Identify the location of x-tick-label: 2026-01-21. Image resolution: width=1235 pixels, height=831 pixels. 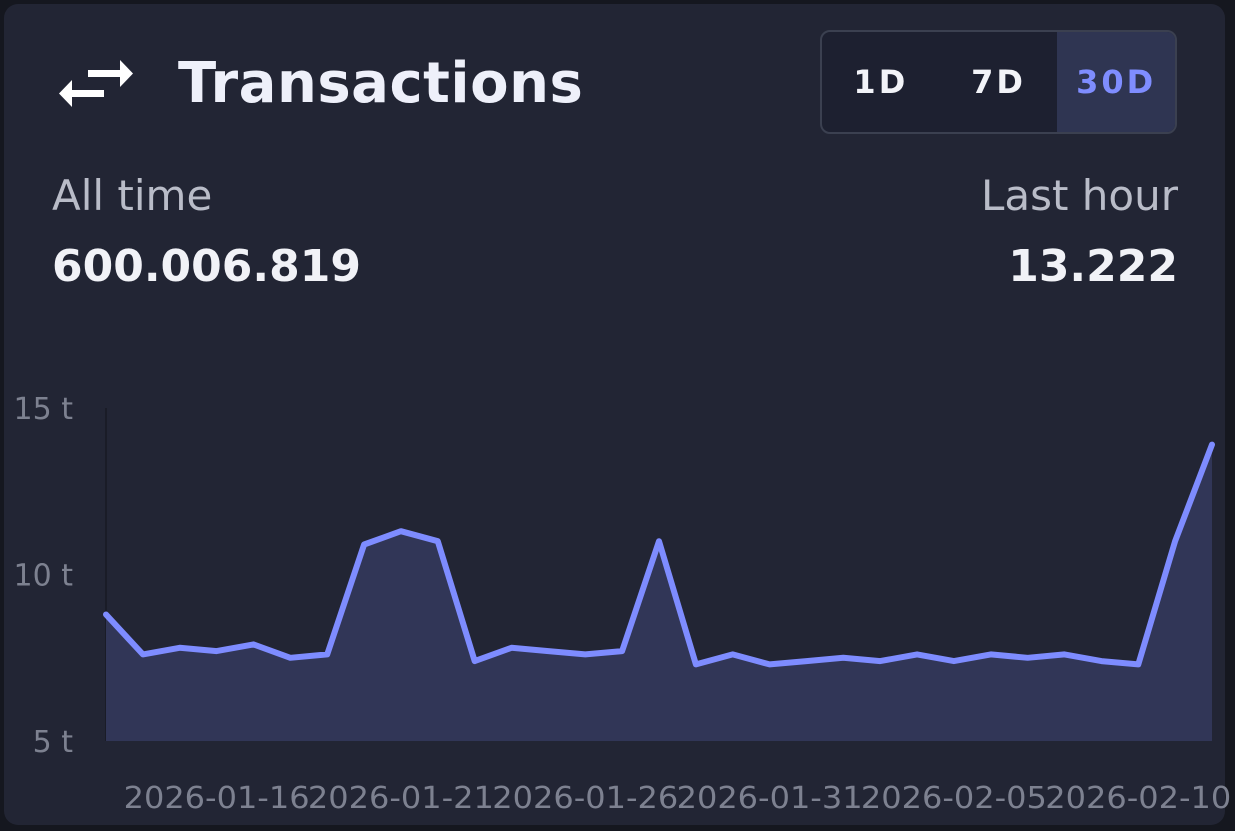
(401, 798).